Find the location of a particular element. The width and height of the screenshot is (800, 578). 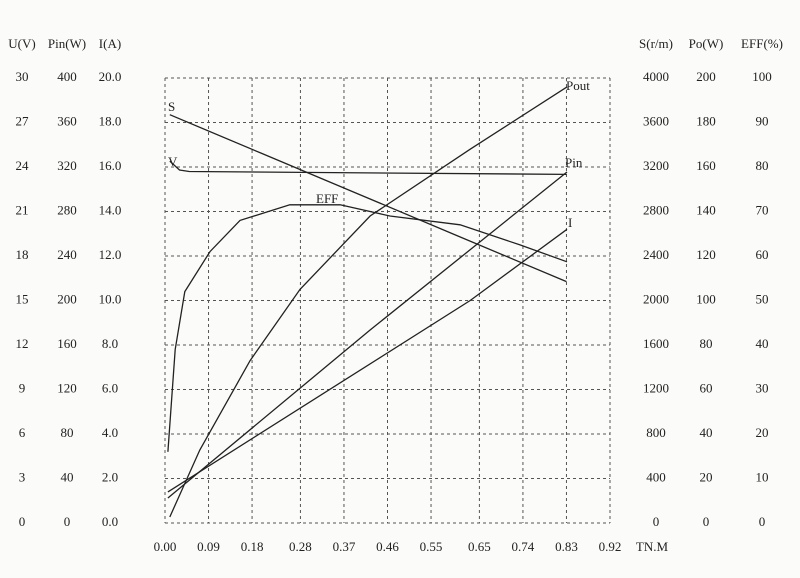

x-tick-label: 0.18 is located at coordinates (252, 546).